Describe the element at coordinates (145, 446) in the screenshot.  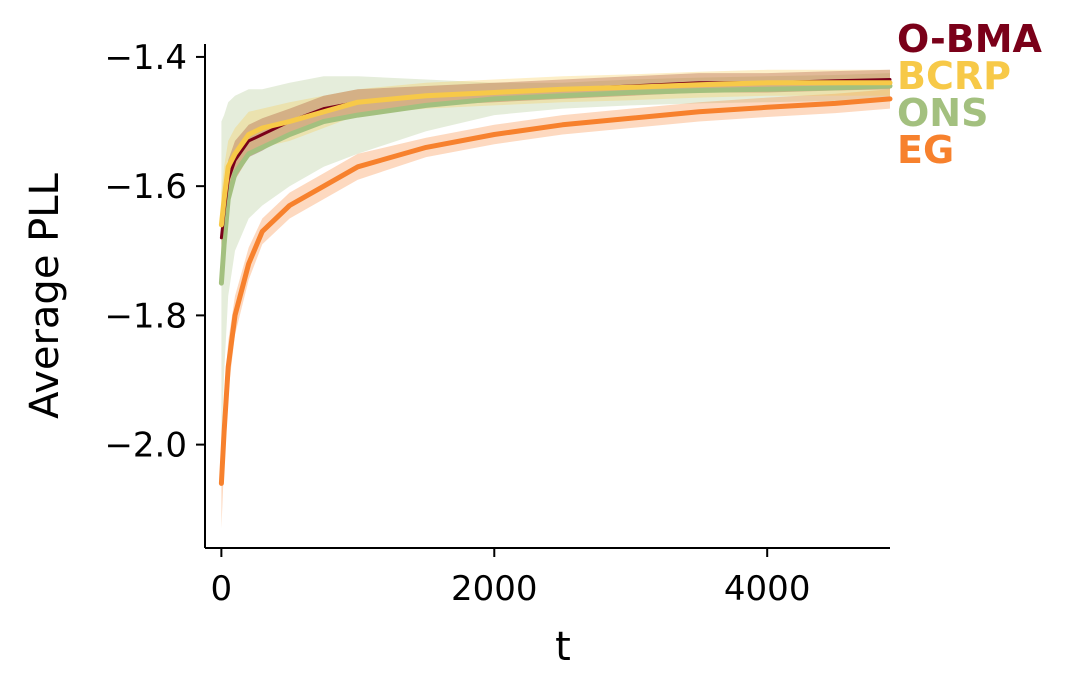
I see `y-tick-label: −2.0` at that location.